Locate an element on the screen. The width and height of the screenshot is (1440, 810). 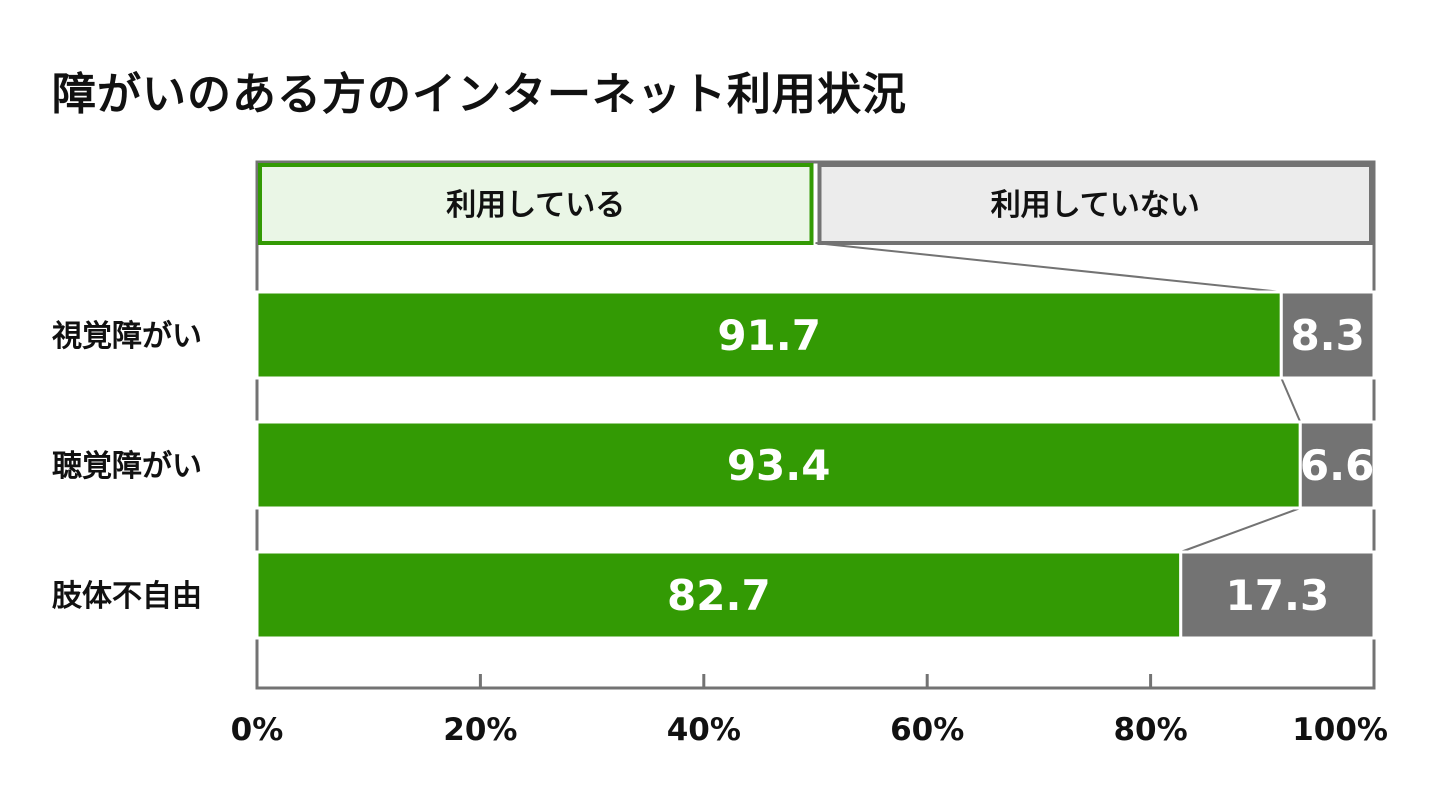
x-tick-label: 80% is located at coordinates (1150, 730).